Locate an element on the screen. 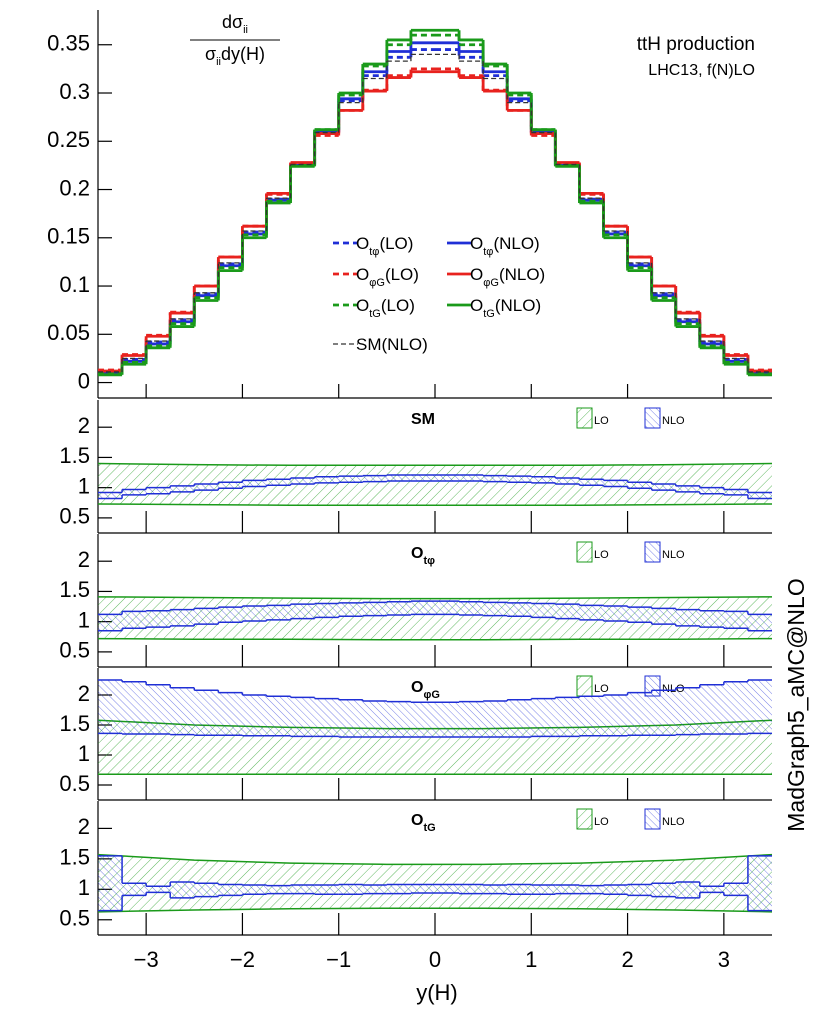  x-tick-label: 3 is located at coordinates (724, 959).